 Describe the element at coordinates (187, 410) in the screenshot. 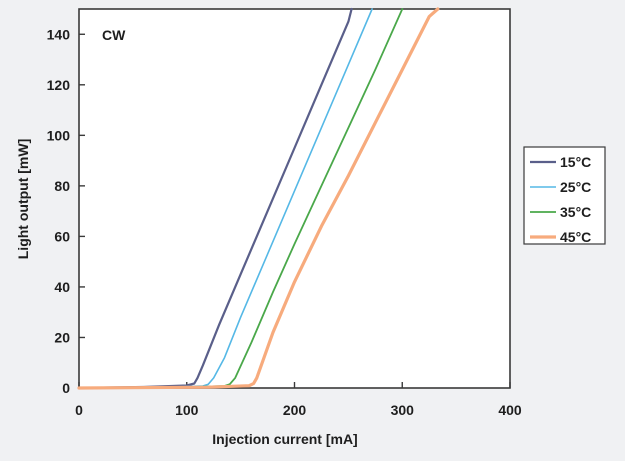

I see `x-tick-label: 100` at that location.